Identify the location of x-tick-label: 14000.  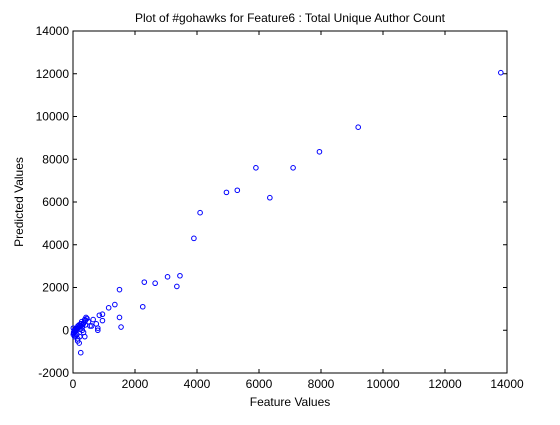
(507, 384).